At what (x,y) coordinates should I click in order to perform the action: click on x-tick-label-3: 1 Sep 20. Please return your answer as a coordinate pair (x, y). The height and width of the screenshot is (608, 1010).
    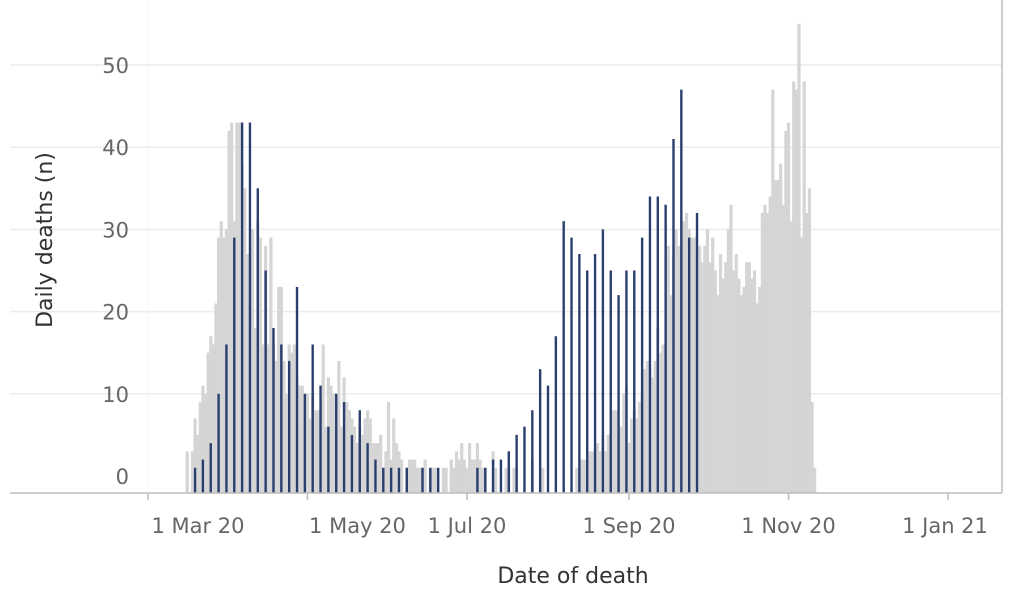
    Looking at the image, I should click on (629, 526).